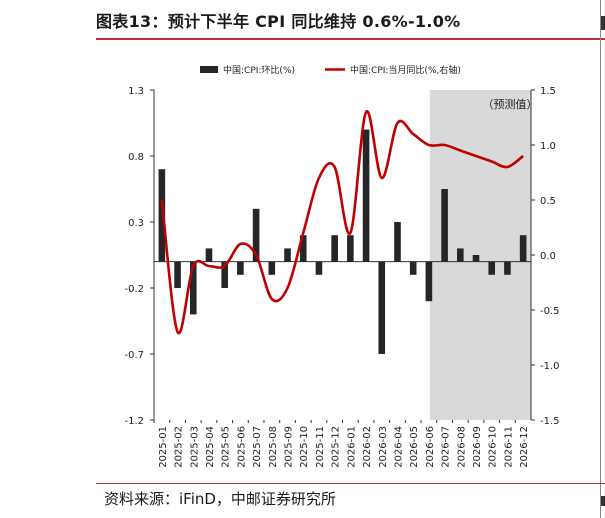 Image resolution: width=605 pixels, height=518 pixels. Describe the element at coordinates (493, 447) in the screenshot. I see `x-tick-label: 2026-10` at that location.